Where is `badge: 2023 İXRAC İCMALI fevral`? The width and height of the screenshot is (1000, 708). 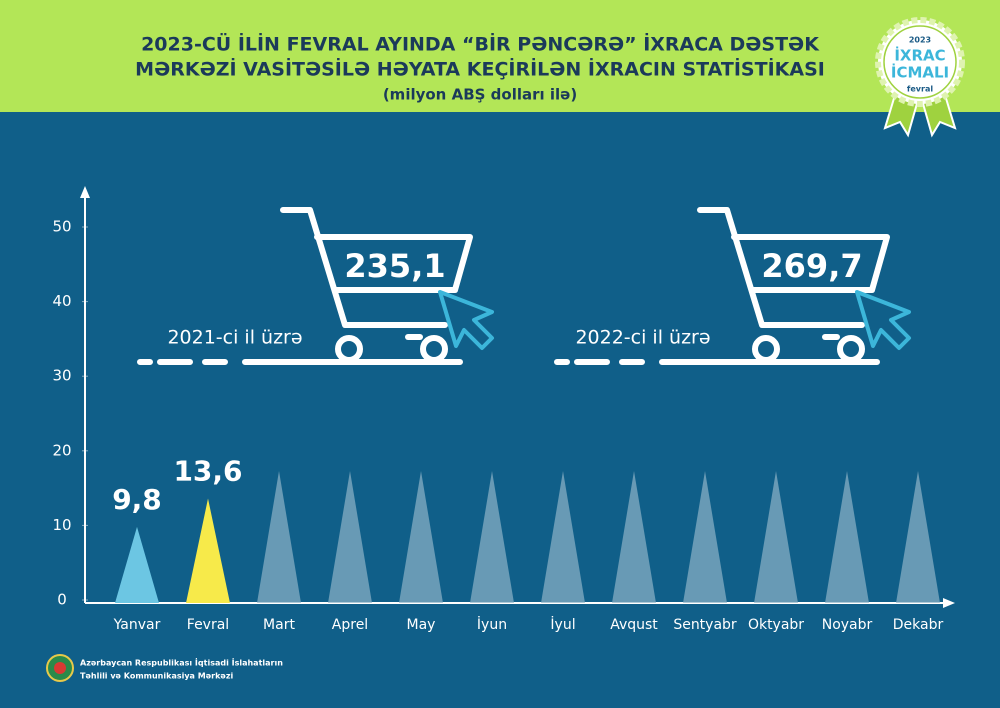 badge: 2023 İXRAC İCMALI fevral is located at coordinates (920, 77).